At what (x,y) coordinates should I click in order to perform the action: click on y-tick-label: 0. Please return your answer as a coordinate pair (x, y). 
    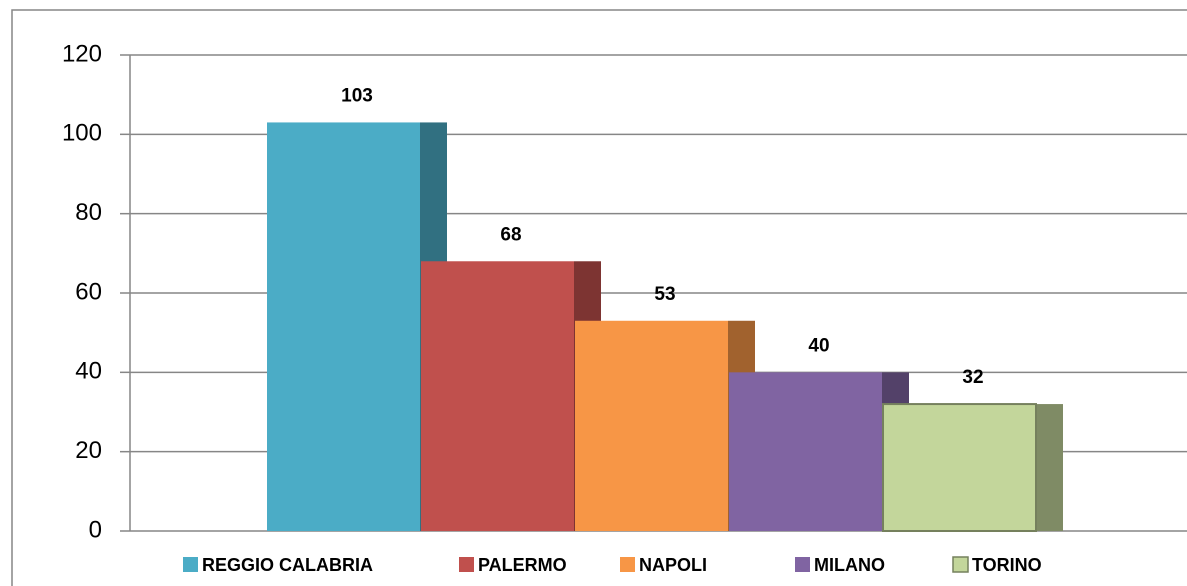
    Looking at the image, I should click on (95, 529).